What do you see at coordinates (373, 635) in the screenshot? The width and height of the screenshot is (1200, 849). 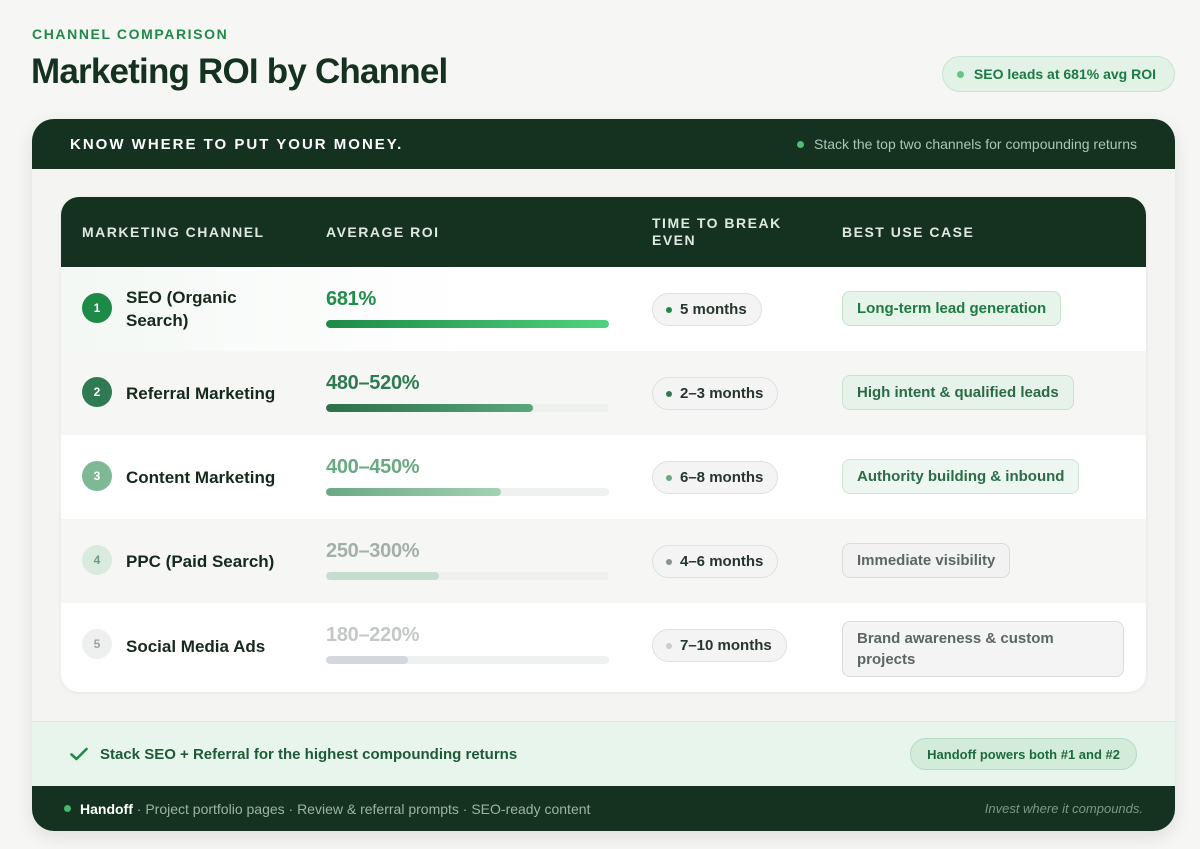 I see `roi-value: 180–220%` at bounding box center [373, 635].